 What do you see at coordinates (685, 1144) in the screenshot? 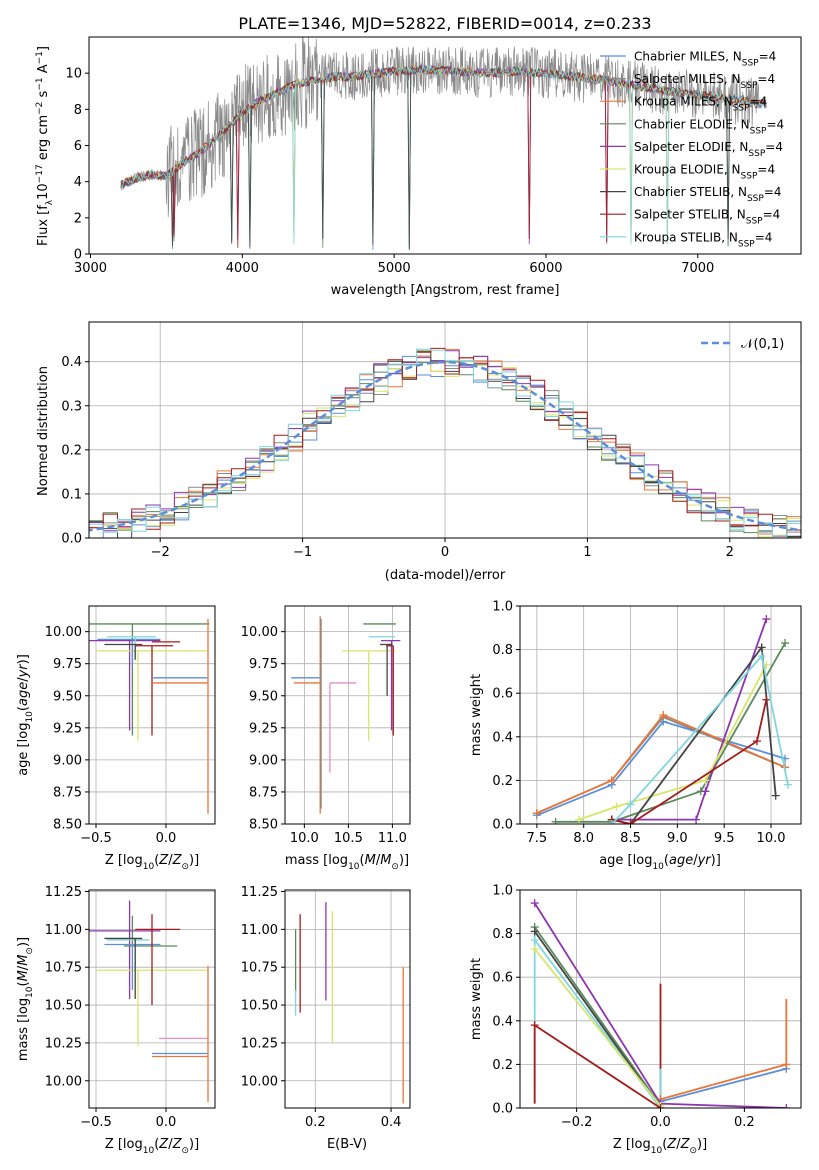
I see `label-part: Z` at bounding box center [685, 1144].